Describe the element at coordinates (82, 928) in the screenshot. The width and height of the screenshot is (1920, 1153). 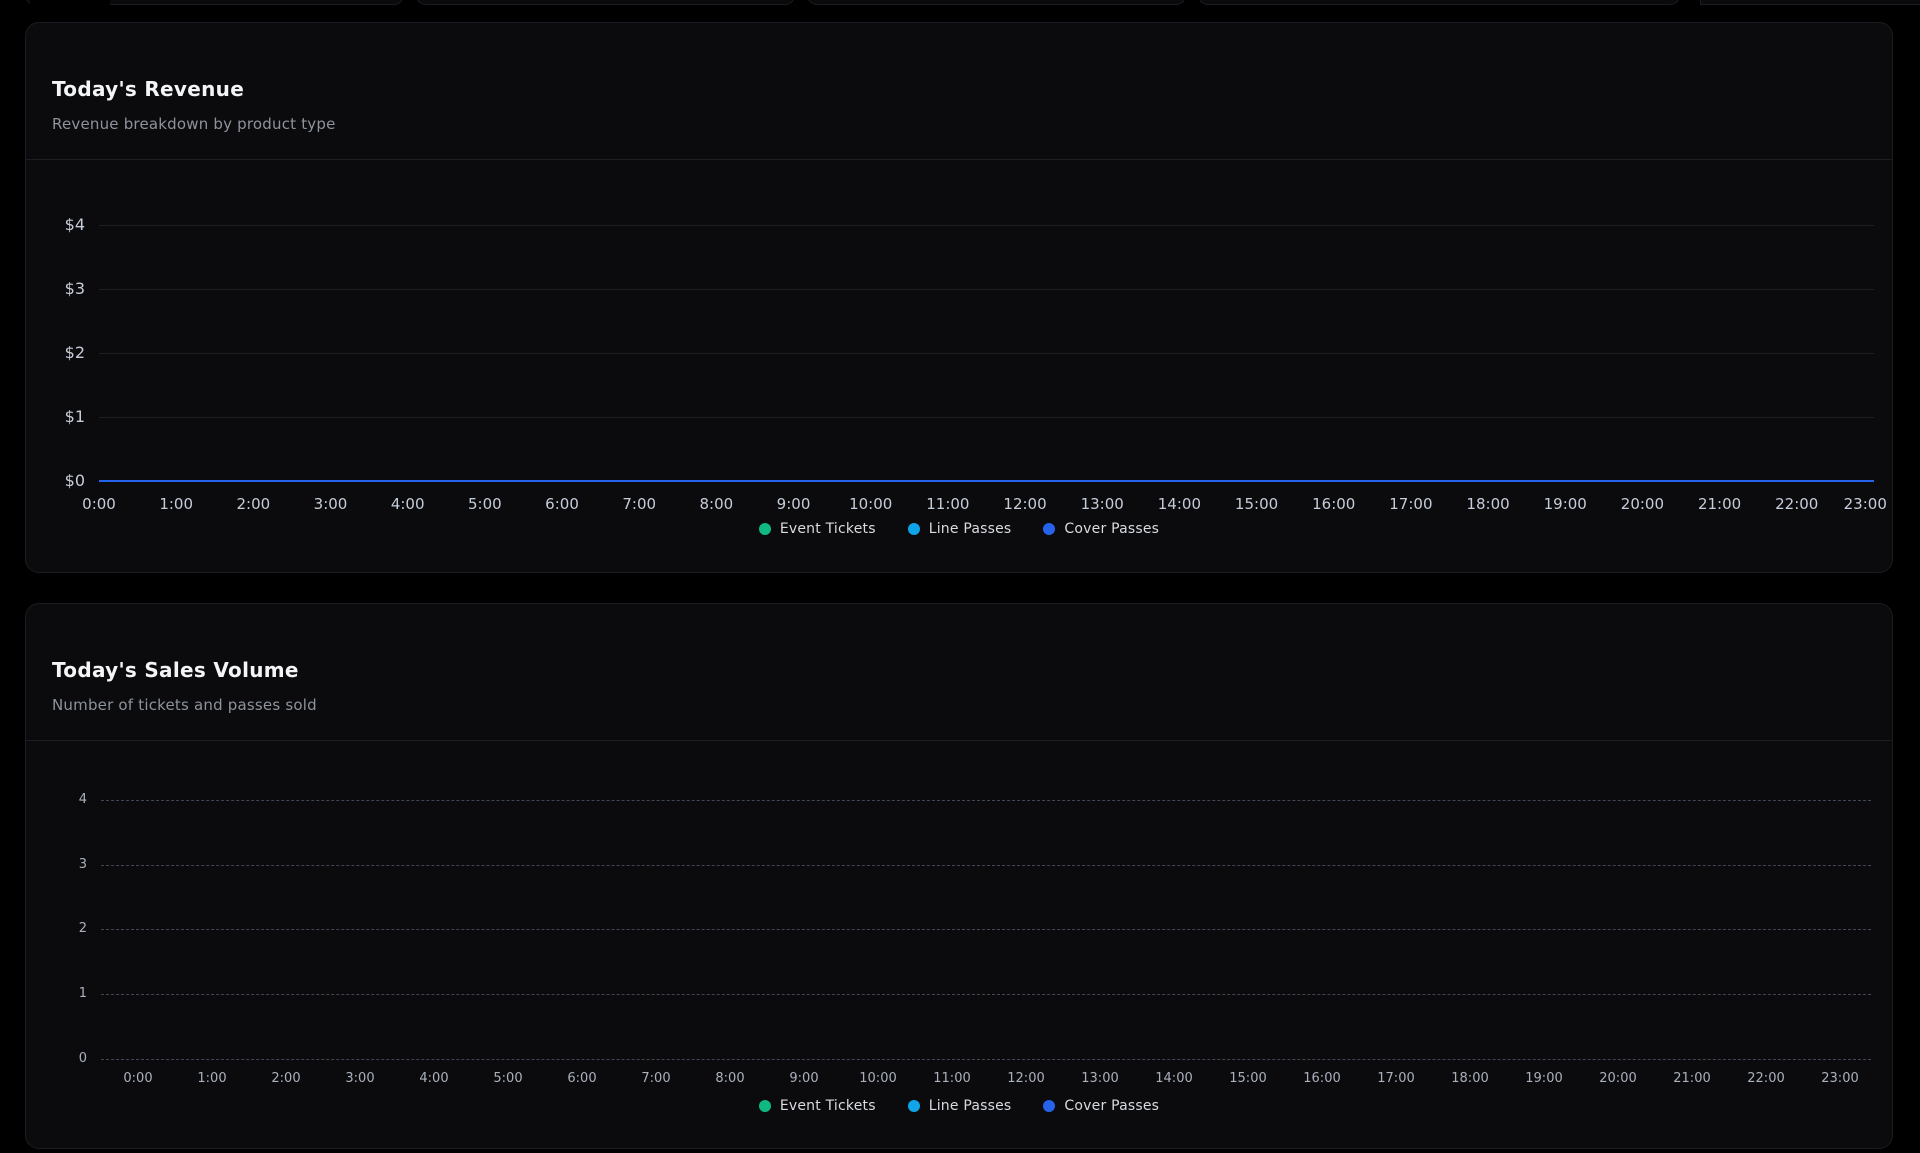
I see `y-axis-tick-label: 2` at that location.